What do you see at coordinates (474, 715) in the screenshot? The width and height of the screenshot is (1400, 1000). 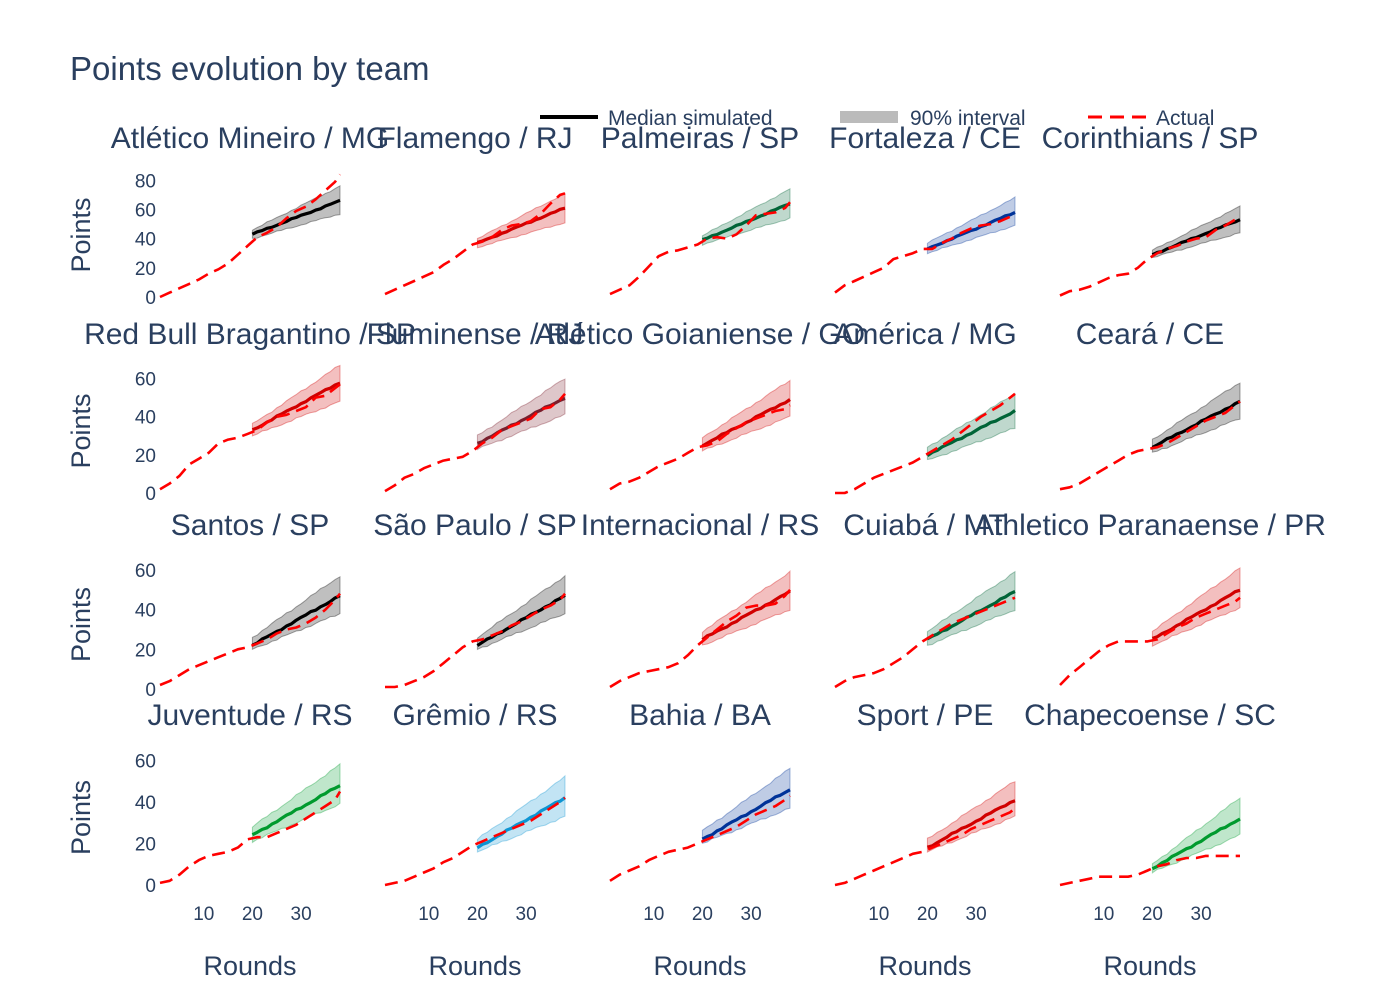 I see `panel-title: Grêmio / RS` at bounding box center [474, 715].